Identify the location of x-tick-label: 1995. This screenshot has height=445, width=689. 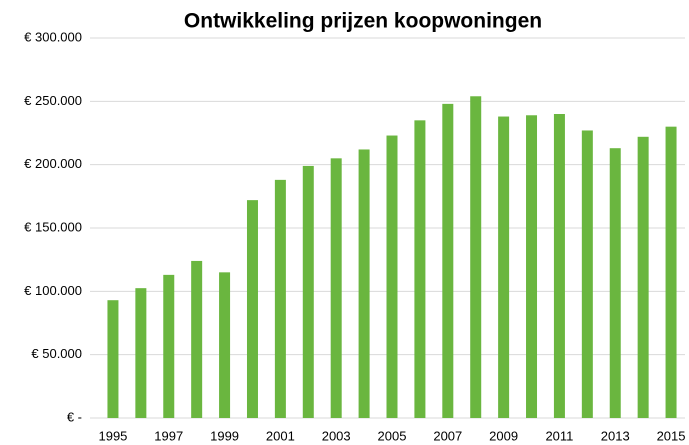
(112, 435).